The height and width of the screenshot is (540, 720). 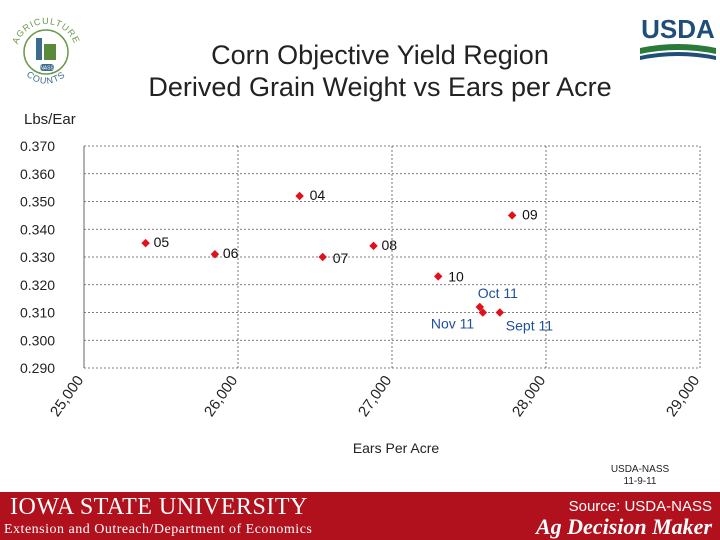 What do you see at coordinates (162, 242) in the screenshot?
I see `data-point-label: 05` at bounding box center [162, 242].